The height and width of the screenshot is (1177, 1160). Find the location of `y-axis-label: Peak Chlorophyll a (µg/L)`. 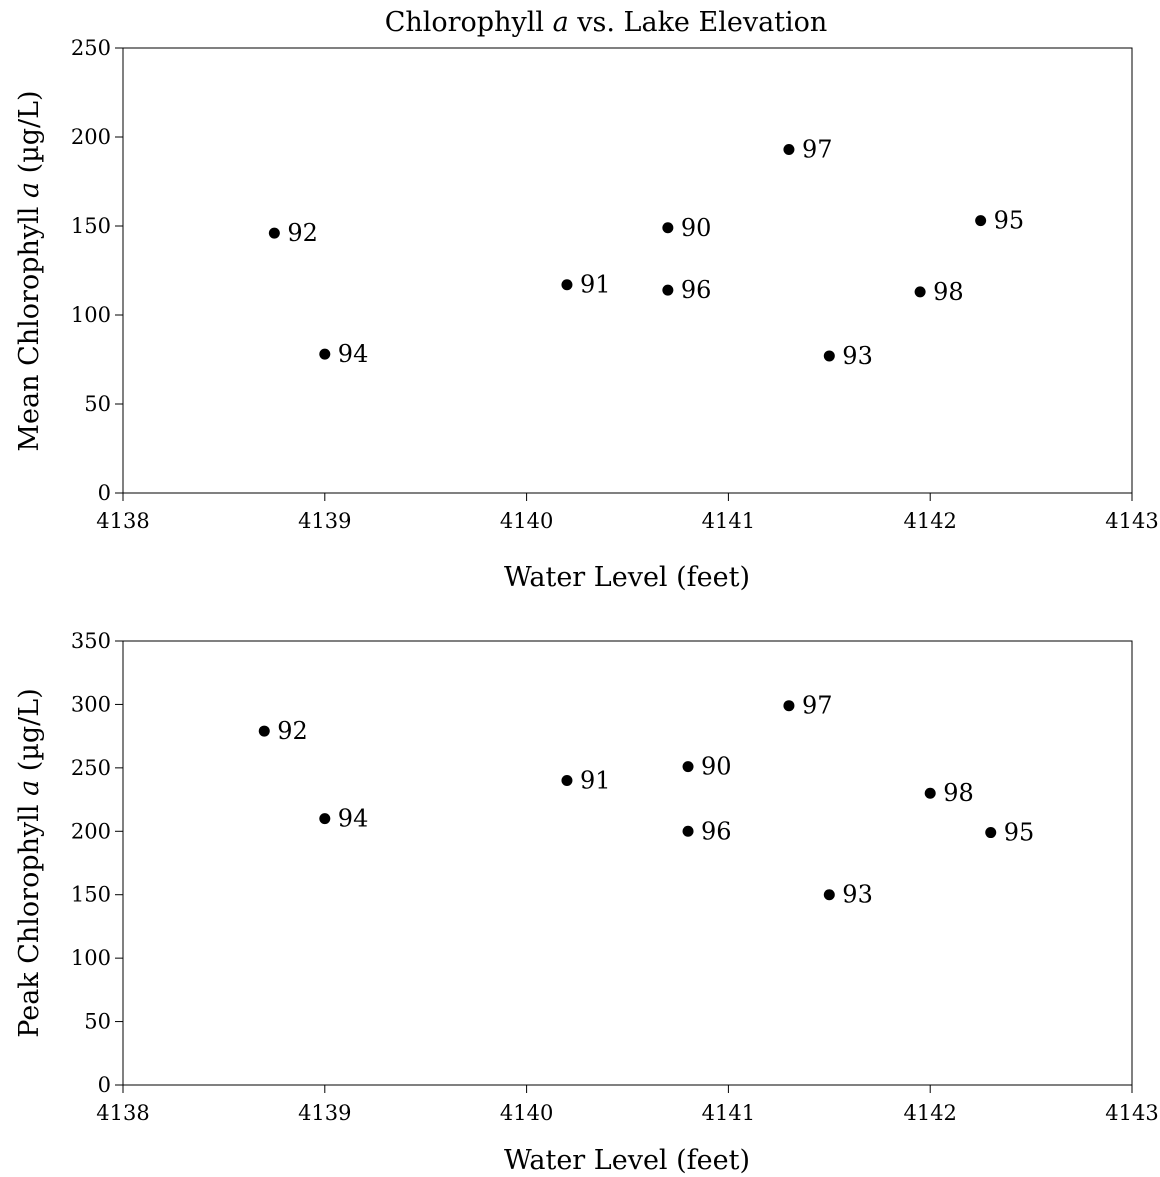

y-axis-label: Peak Chlorophyll a (µg/L) is located at coordinates (29, 862).